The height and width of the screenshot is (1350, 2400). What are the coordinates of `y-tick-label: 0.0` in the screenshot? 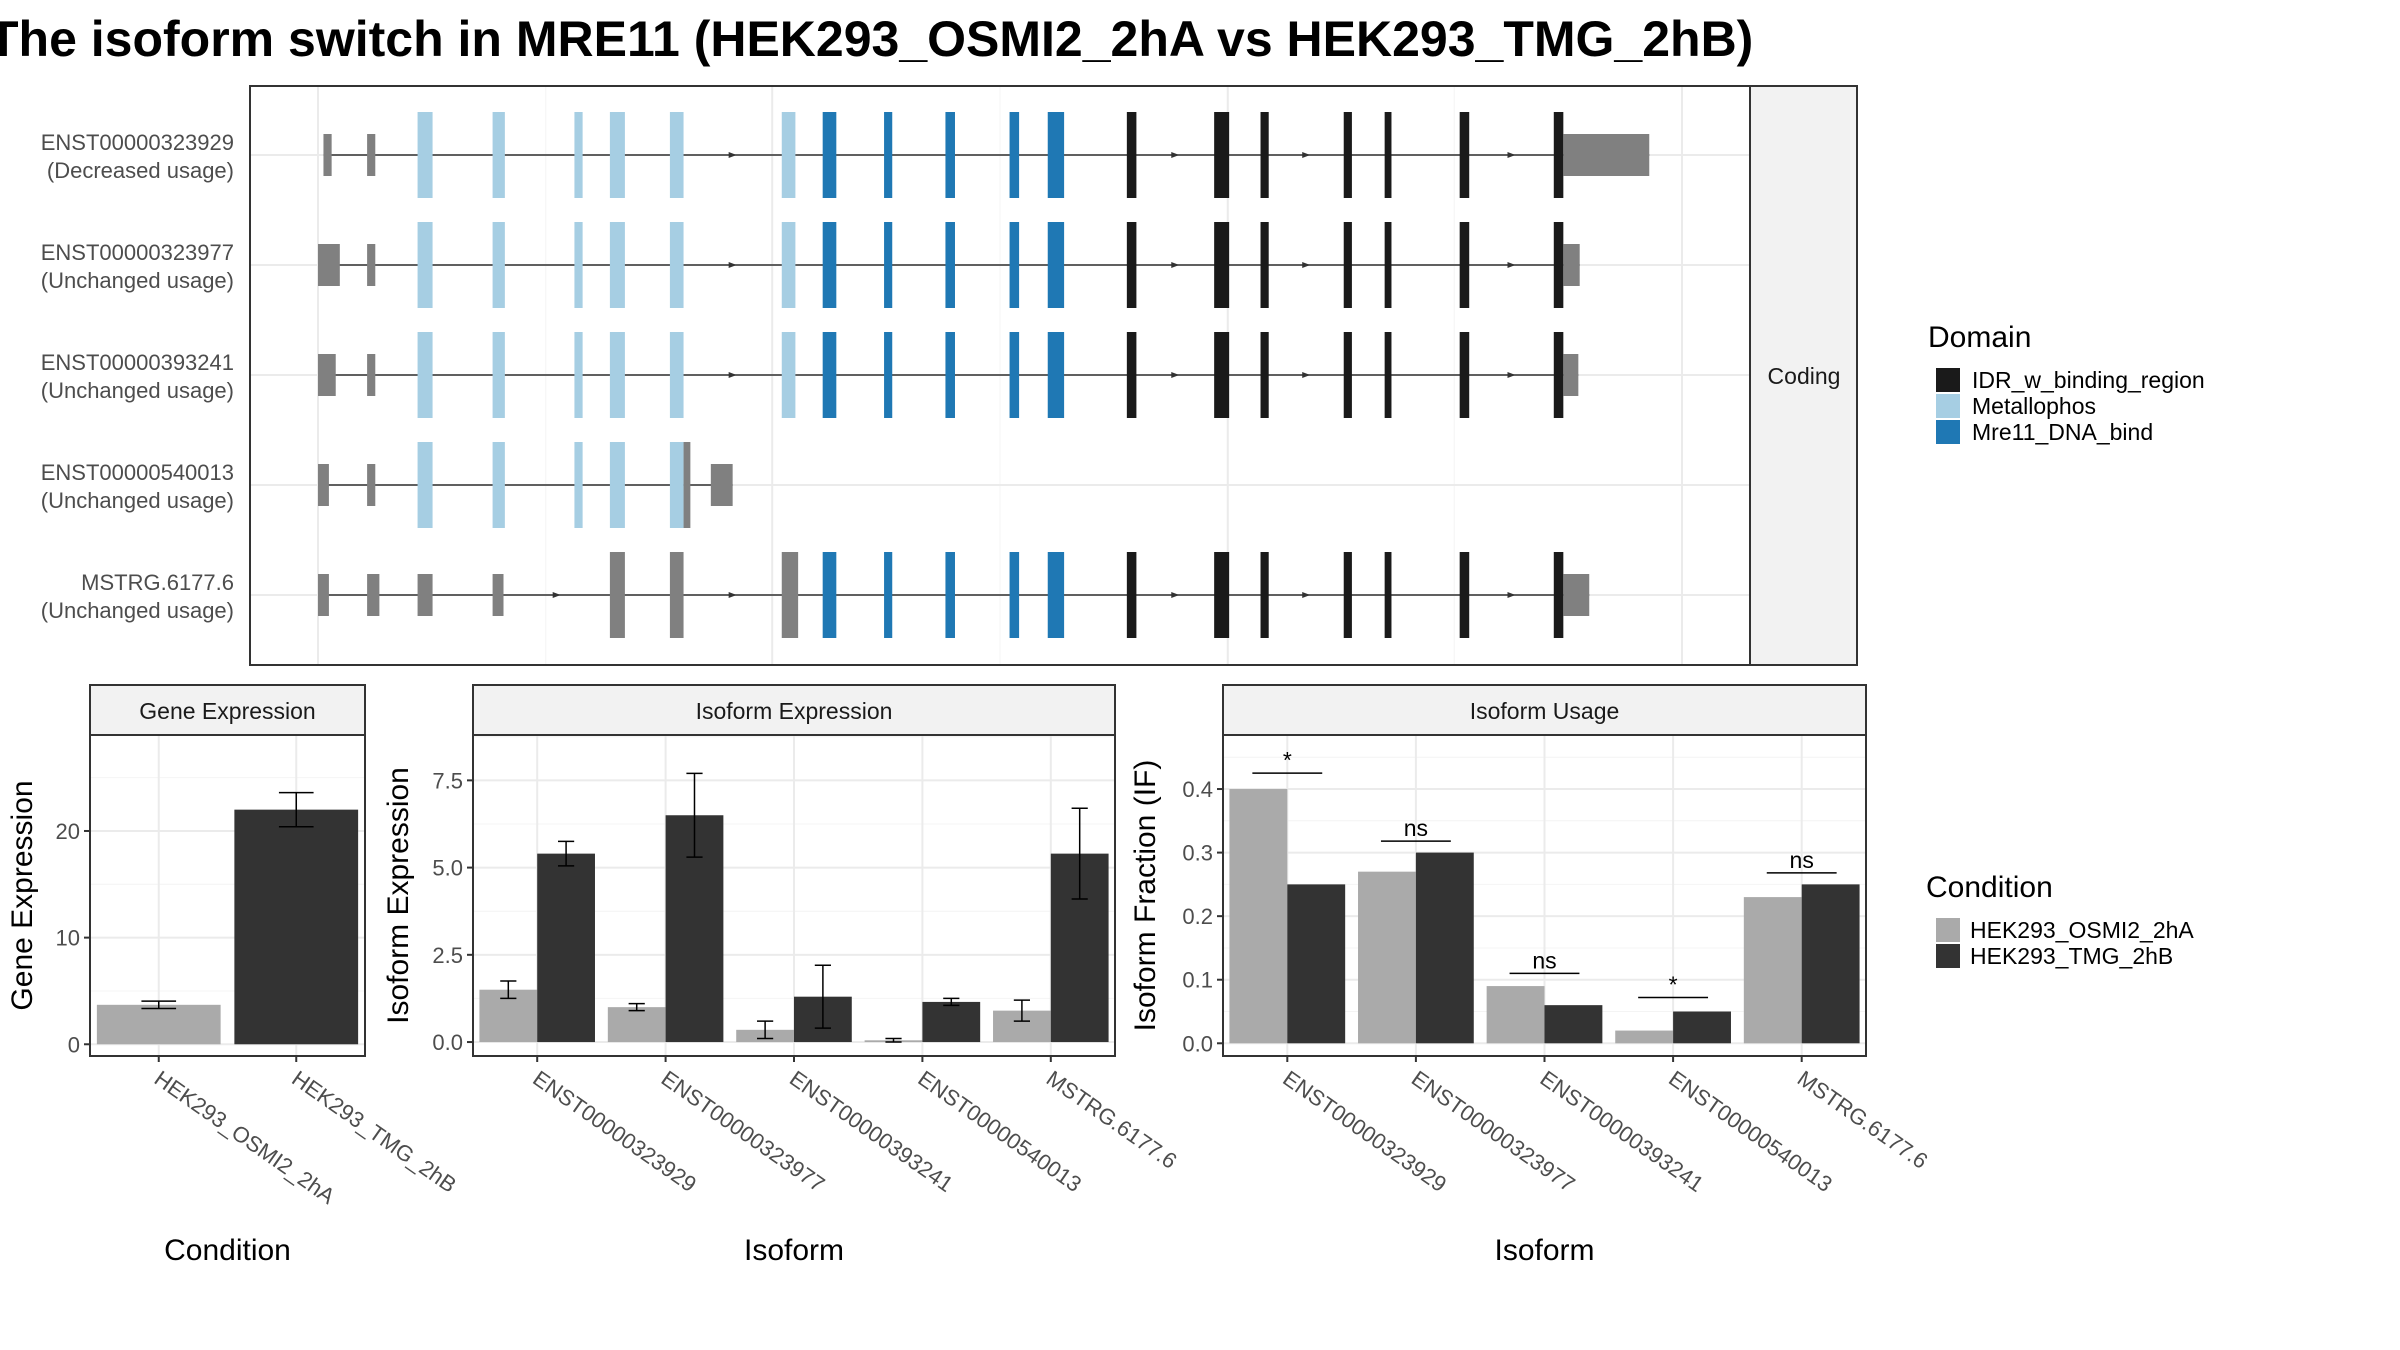 It's located at (1197, 1043).